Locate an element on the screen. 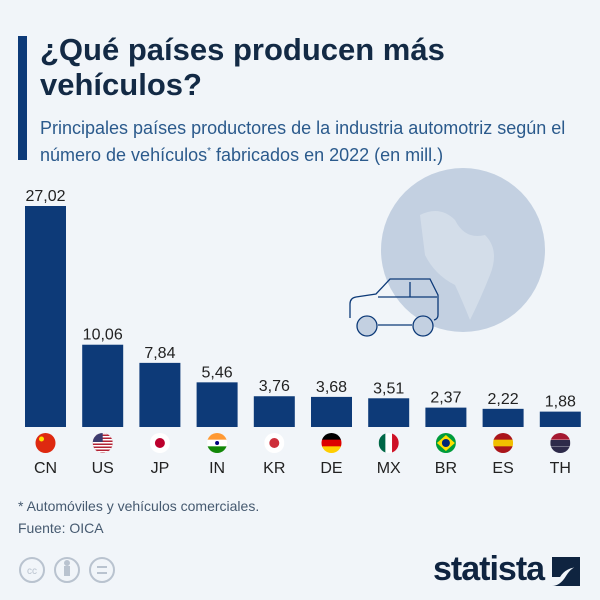 The image size is (600, 600). bar-de is located at coordinates (331, 411).